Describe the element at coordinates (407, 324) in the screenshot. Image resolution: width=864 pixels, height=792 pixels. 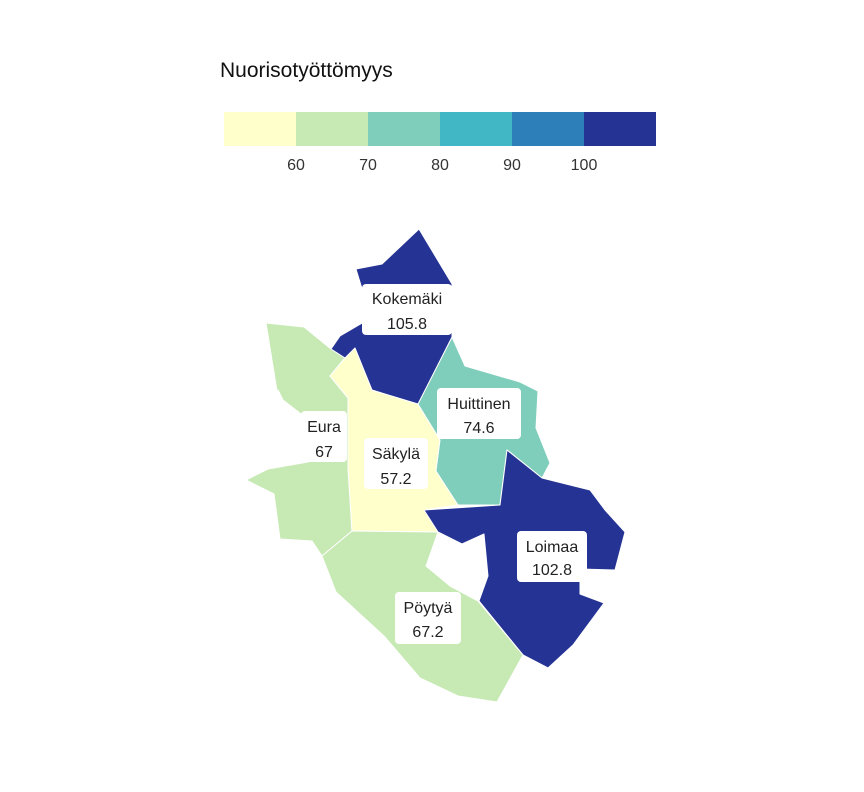
I see `label-kokemaki-value: 105.8` at that location.